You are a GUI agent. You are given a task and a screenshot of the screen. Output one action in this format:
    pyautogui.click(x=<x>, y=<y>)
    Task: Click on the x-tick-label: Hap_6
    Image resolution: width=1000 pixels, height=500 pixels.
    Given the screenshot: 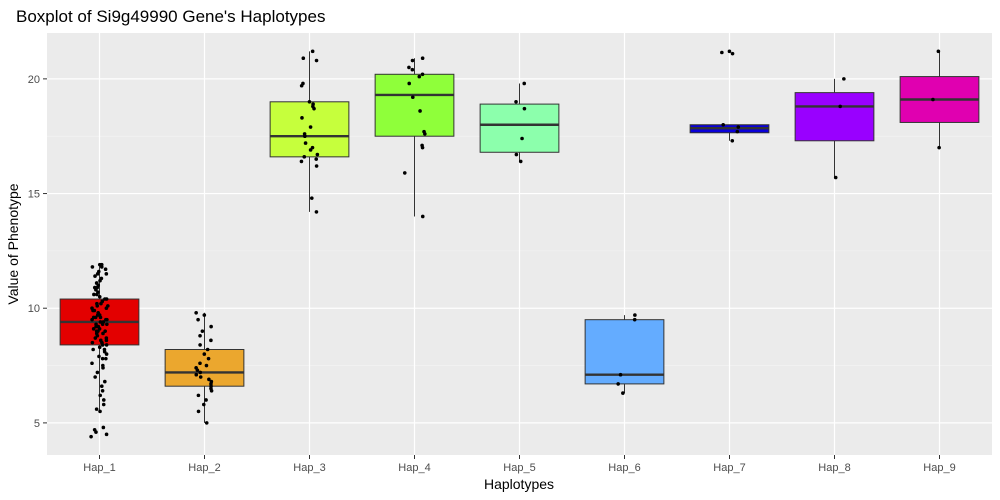 What is the action you would take?
    pyautogui.click(x=624, y=468)
    